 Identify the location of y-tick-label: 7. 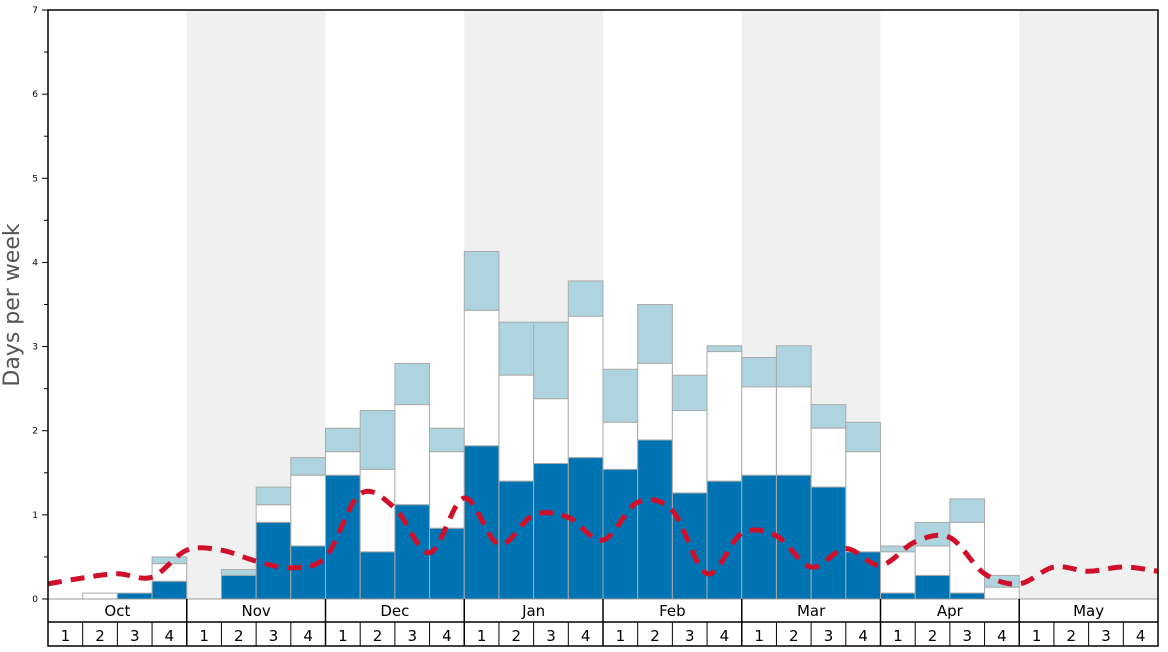
(35, 11).